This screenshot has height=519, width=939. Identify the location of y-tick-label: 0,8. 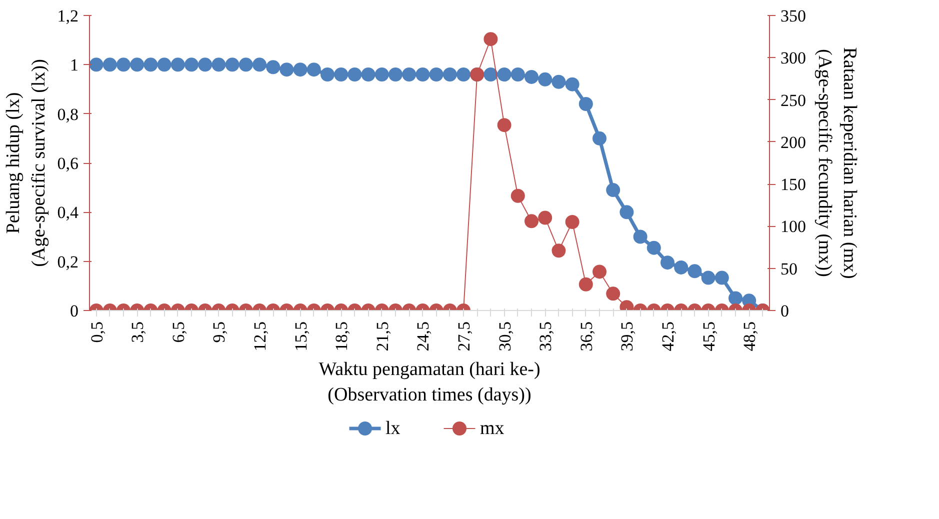
(67, 114).